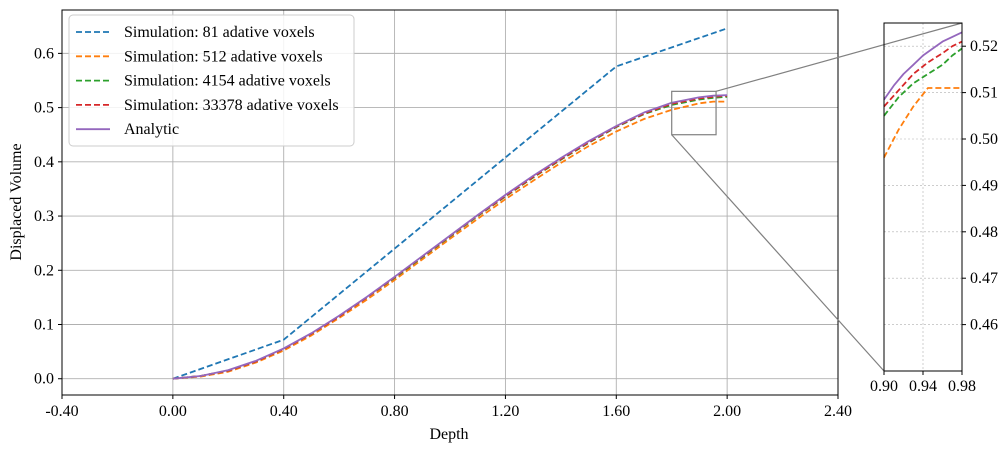 This screenshot has width=1008, height=452. I want to click on inset-y-tick-label: 0.52, so click(984, 46).